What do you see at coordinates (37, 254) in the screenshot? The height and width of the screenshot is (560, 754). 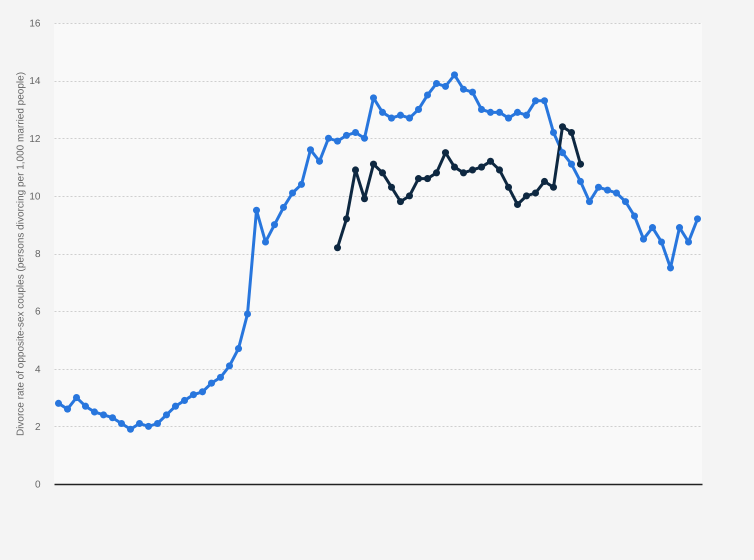 I see `y-tick-label: 8` at bounding box center [37, 254].